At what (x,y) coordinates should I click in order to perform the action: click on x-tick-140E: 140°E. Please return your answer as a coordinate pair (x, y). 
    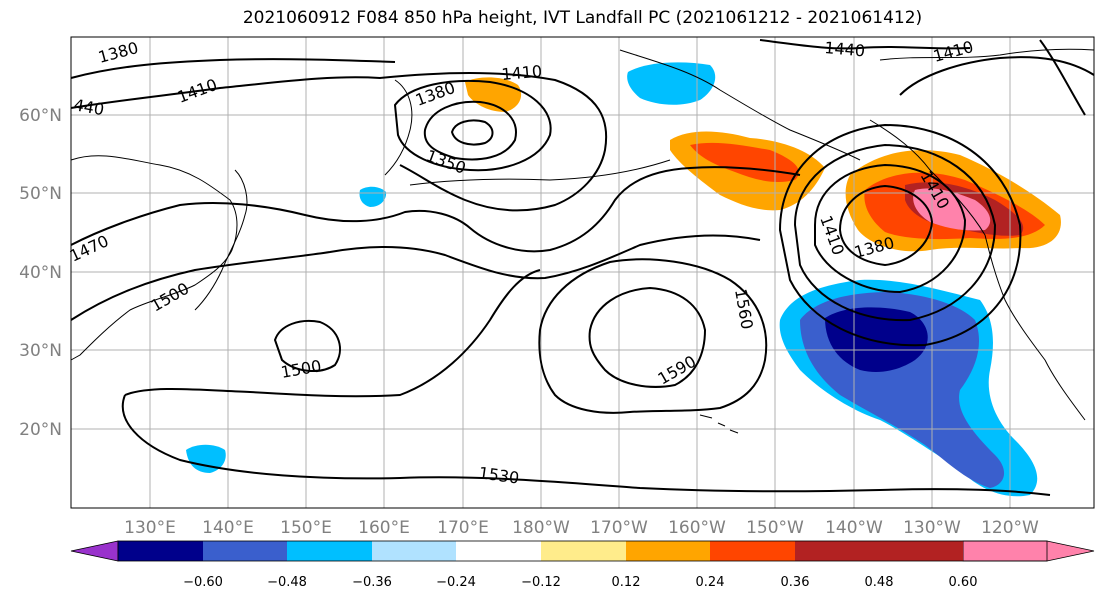
    Looking at the image, I should click on (228, 528).